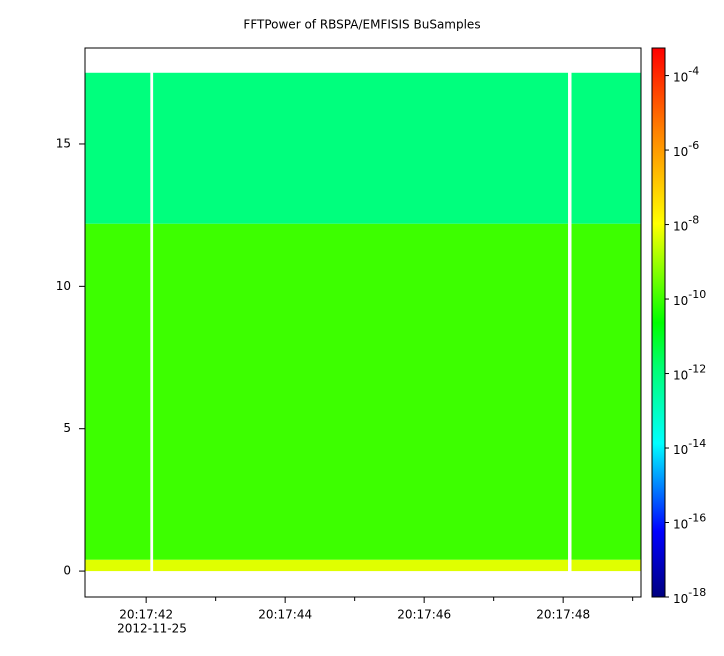  What do you see at coordinates (146, 615) in the screenshot?
I see `x-tick-label: 20:17:42` at bounding box center [146, 615].